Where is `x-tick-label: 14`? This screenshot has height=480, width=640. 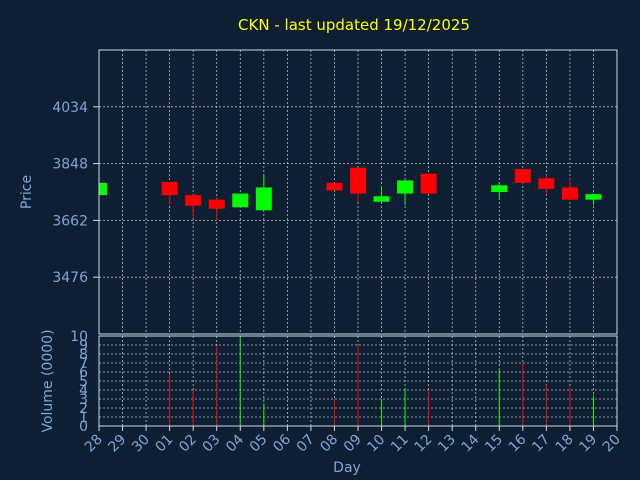
x-tick-label: 14 is located at coordinates (471, 443).